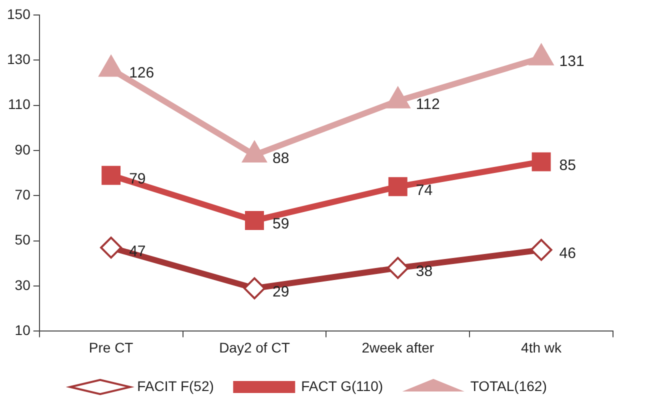 Image resolution: width=653 pixels, height=404 pixels. I want to click on data-label: 112, so click(428, 104).